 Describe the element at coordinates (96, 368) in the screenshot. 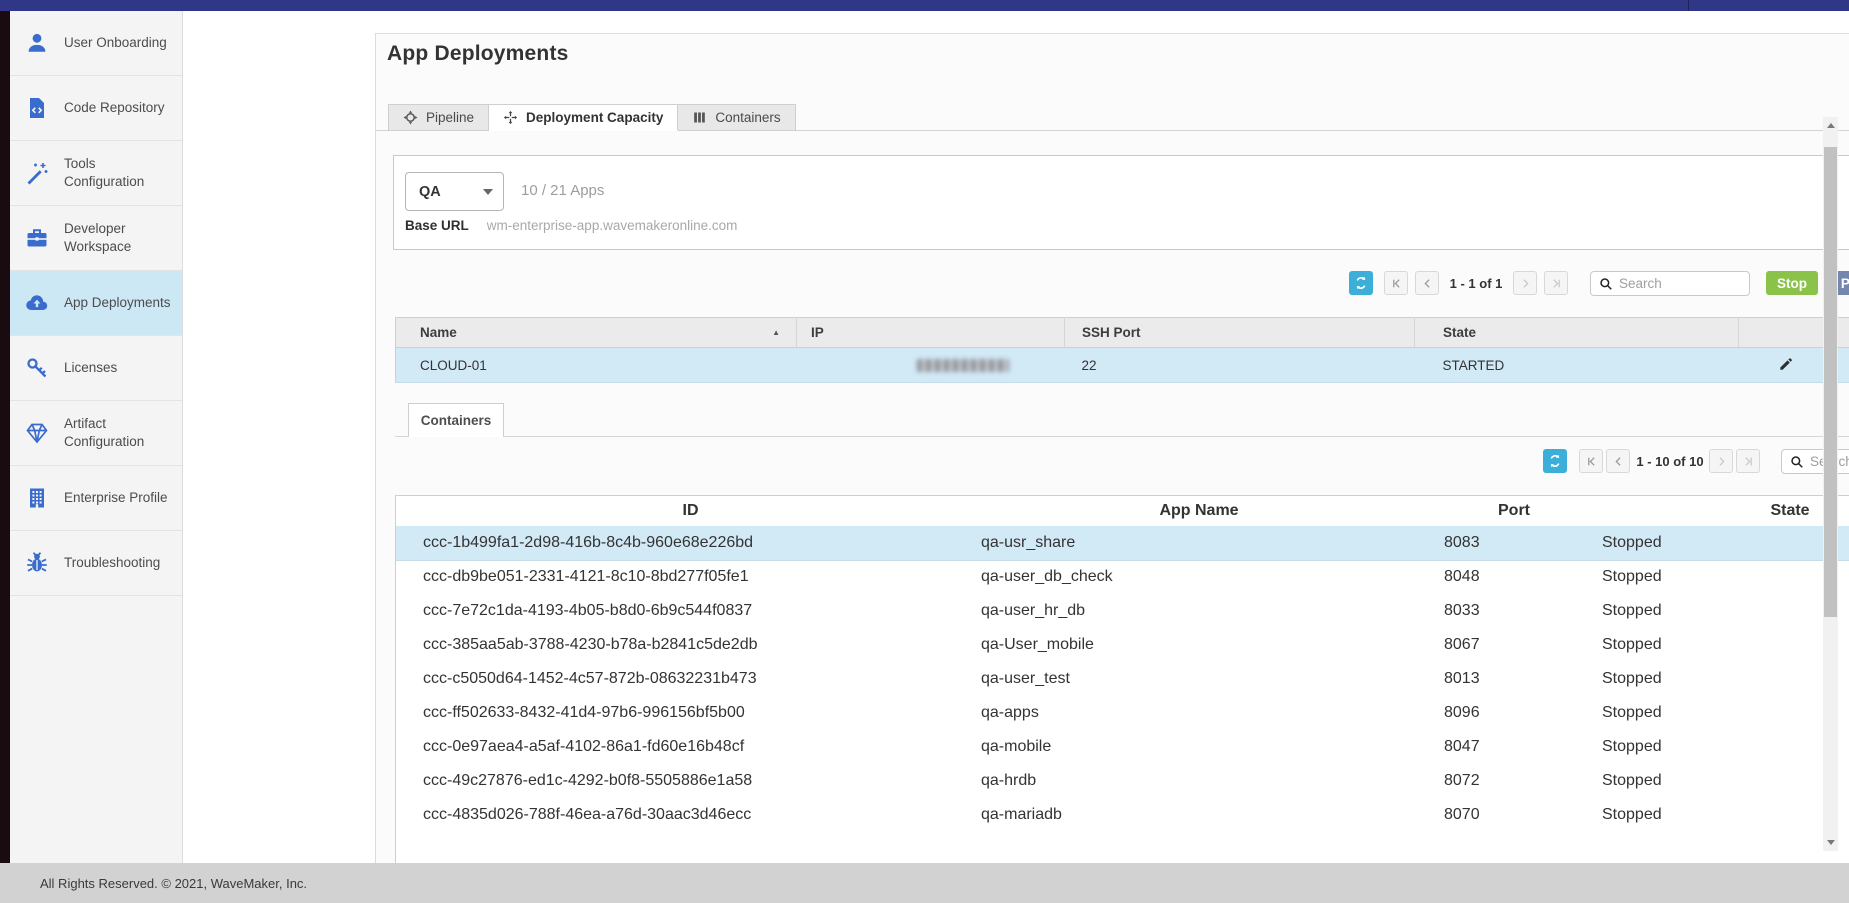

I see `sidebar-item-licenses: Licenses` at that location.